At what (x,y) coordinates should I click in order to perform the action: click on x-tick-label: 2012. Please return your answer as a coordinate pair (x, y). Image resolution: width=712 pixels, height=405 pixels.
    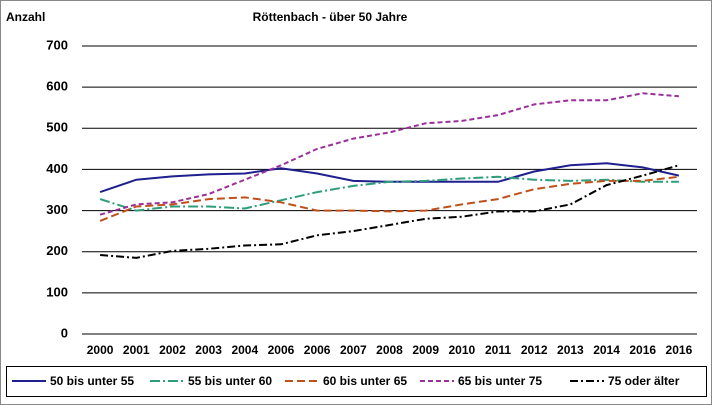
    Looking at the image, I should click on (534, 350).